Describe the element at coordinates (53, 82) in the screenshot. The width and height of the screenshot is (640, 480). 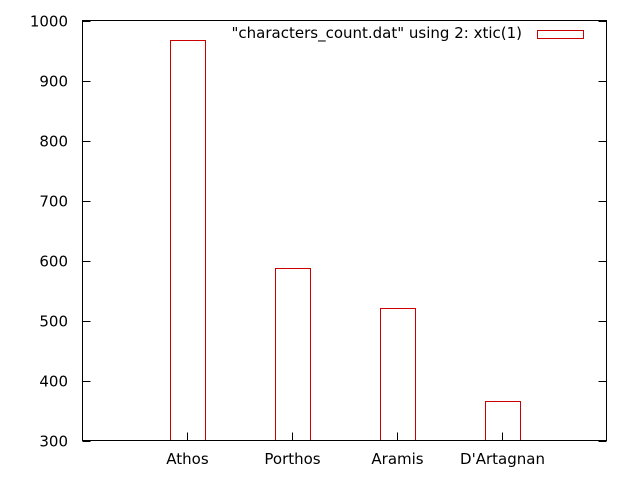
I see `y-tick-label: 900` at that location.